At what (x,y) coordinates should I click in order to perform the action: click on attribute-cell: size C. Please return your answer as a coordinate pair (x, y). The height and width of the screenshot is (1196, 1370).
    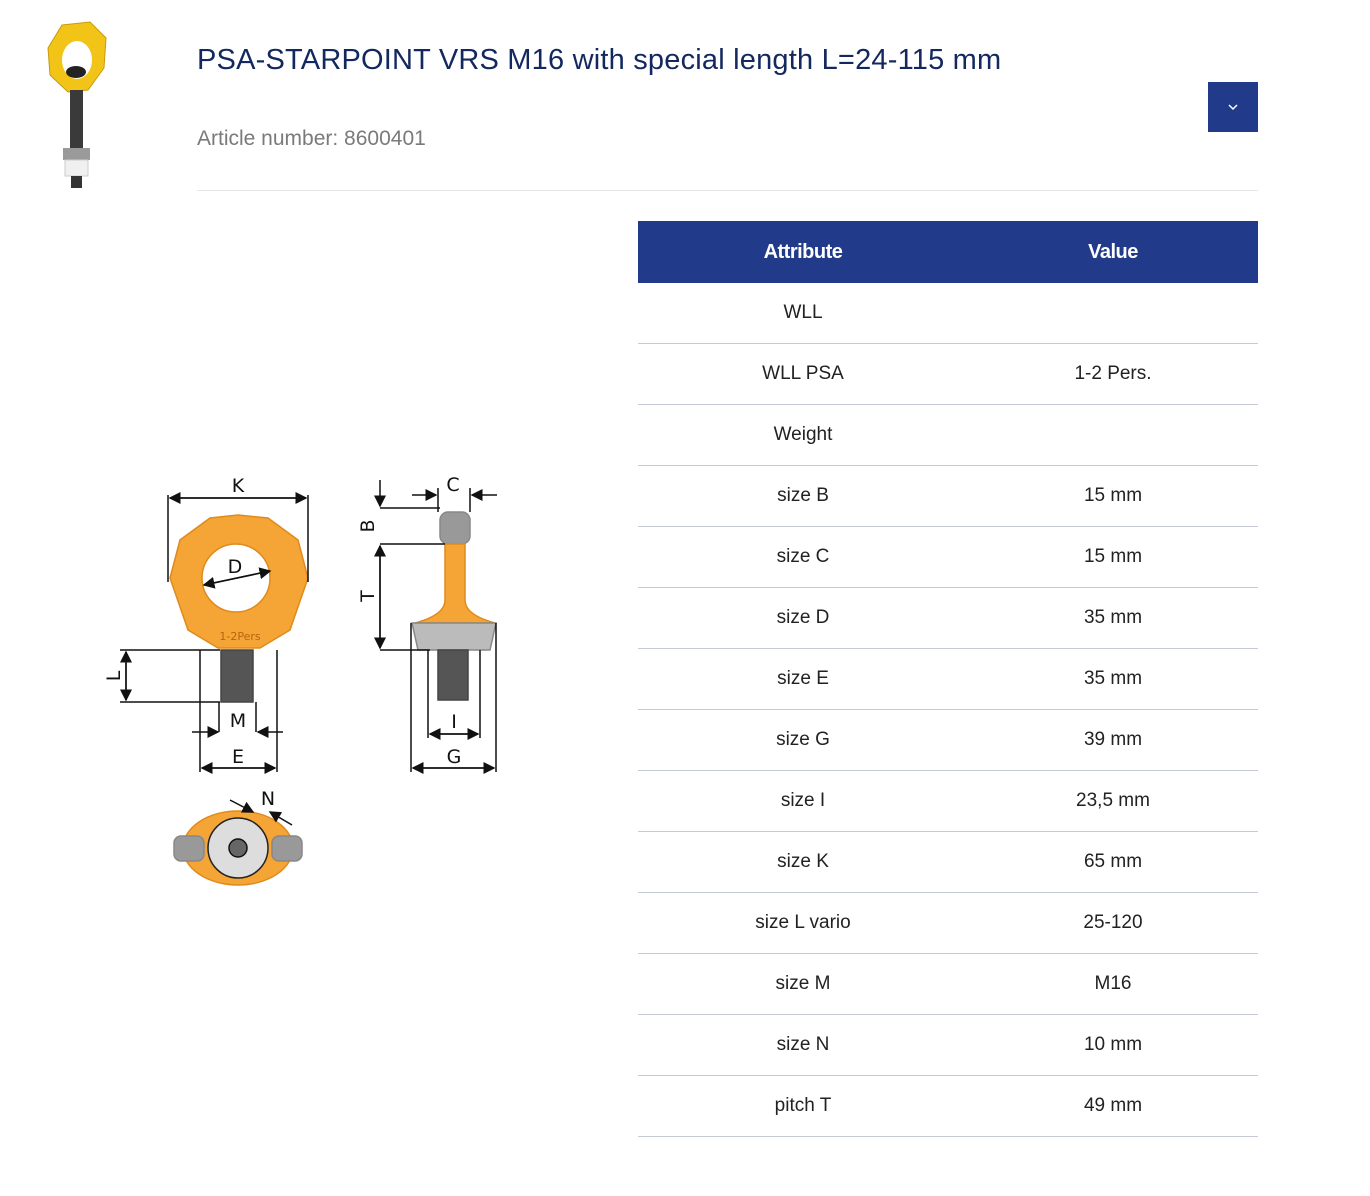
    Looking at the image, I should click on (803, 557).